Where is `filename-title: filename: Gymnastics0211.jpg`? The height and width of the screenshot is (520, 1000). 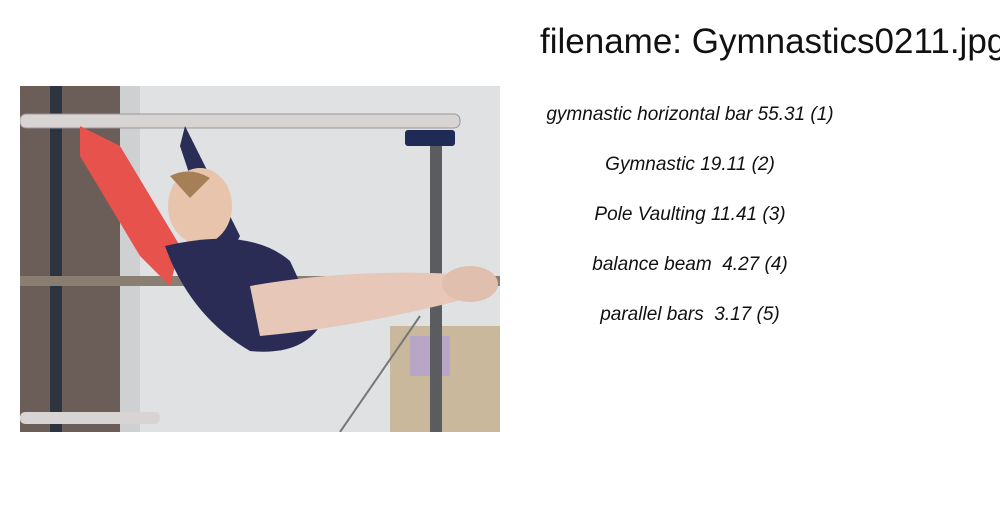 filename-title: filename: Gymnastics0211.jpg is located at coordinates (770, 41).